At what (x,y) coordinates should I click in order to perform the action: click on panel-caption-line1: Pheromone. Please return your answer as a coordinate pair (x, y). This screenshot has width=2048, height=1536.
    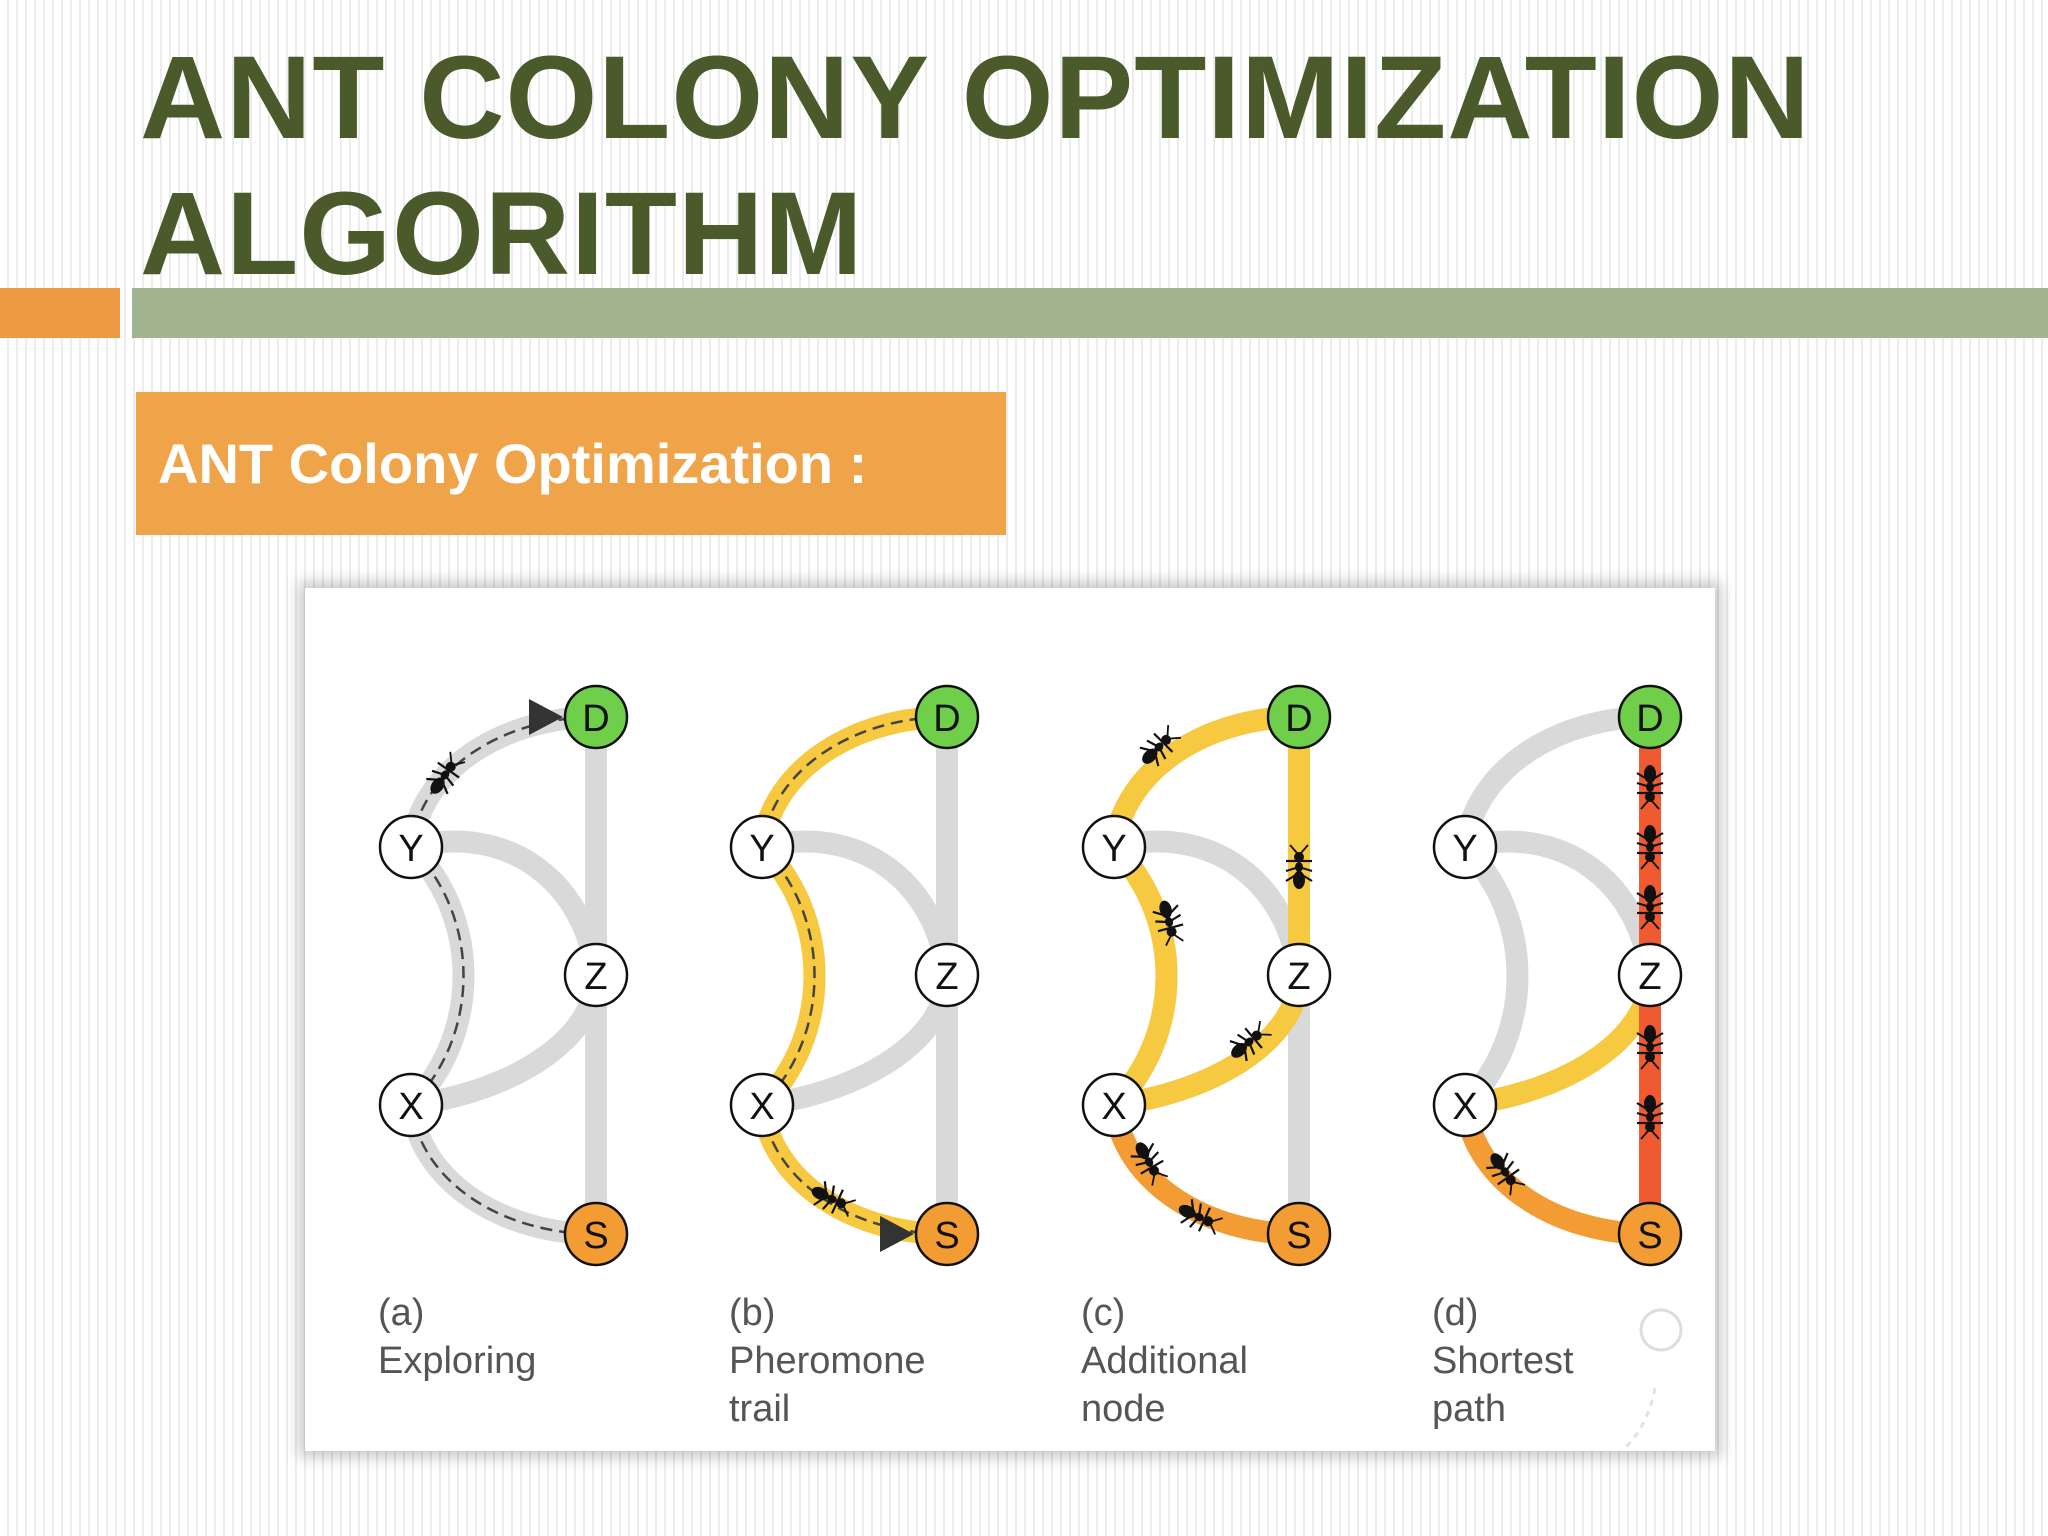
    Looking at the image, I should click on (827, 1361).